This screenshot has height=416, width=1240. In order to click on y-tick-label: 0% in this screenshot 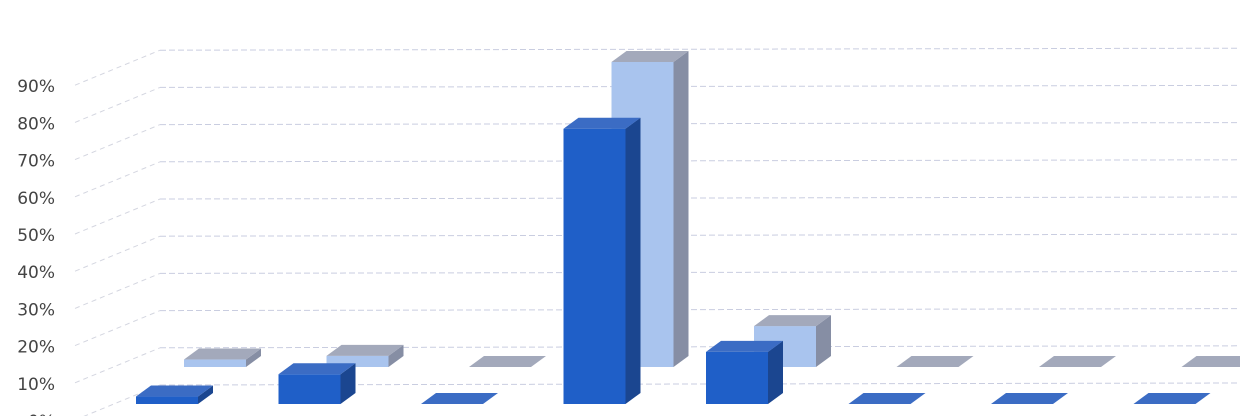, I will do `click(41, 414)`.